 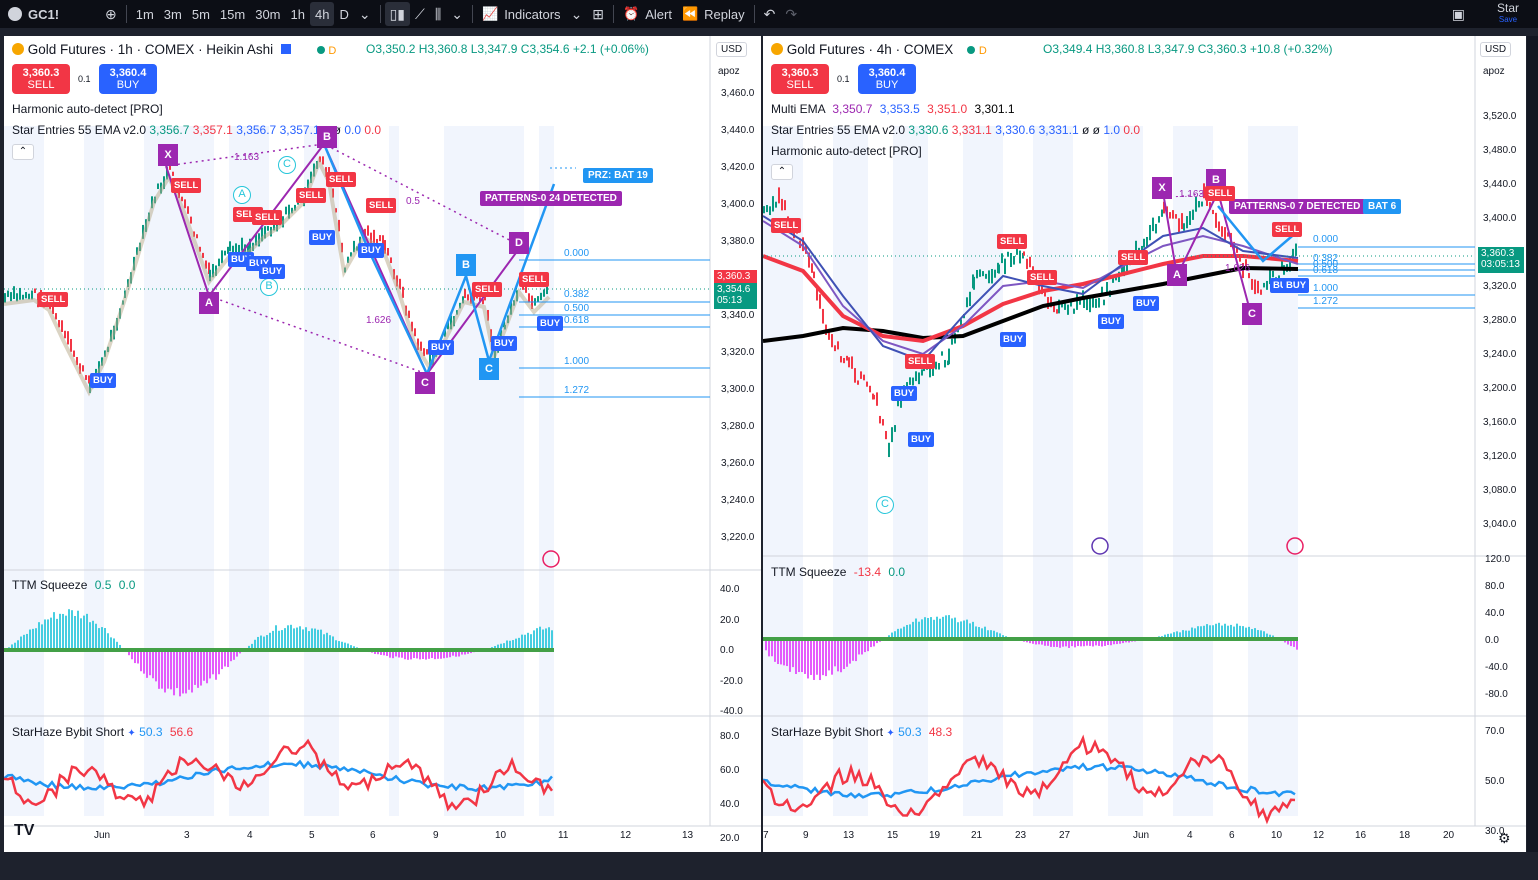 I want to click on ttm-legend: TTM Squeeze 0.5 0.0, so click(x=73, y=585).